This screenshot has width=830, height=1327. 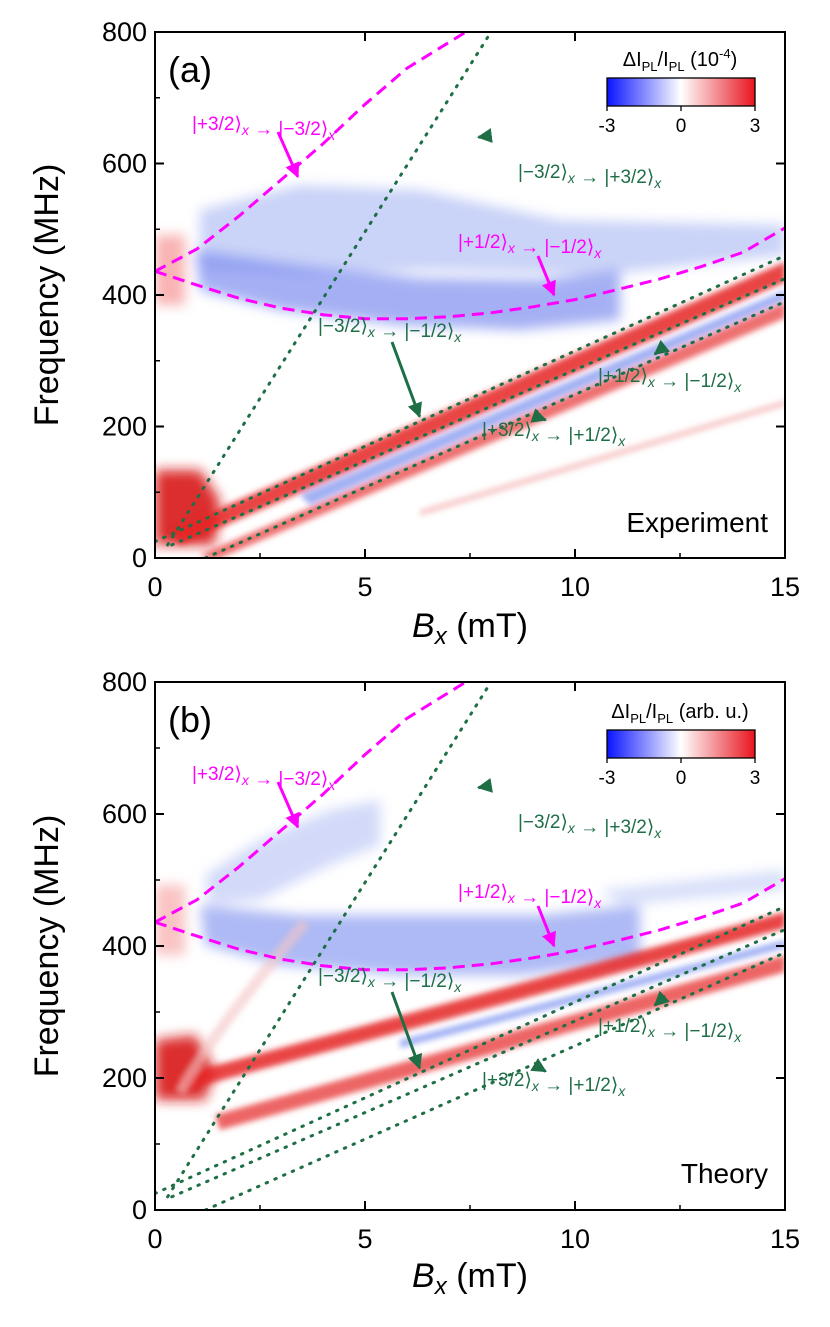 I want to click on red-curved-arm, so click(x=242, y=1007).